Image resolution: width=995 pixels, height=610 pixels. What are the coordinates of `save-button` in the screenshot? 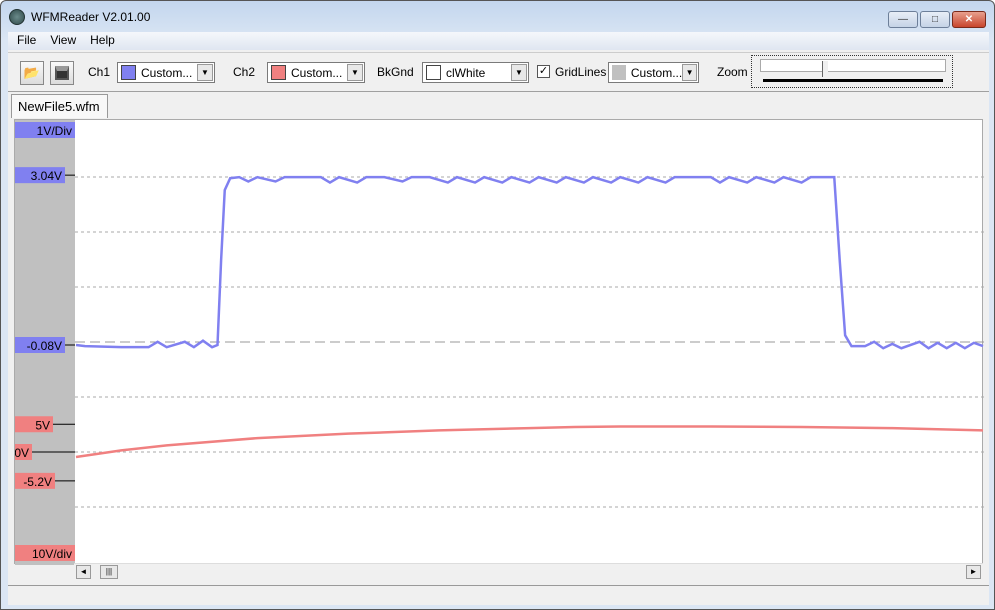 It's located at (62, 73).